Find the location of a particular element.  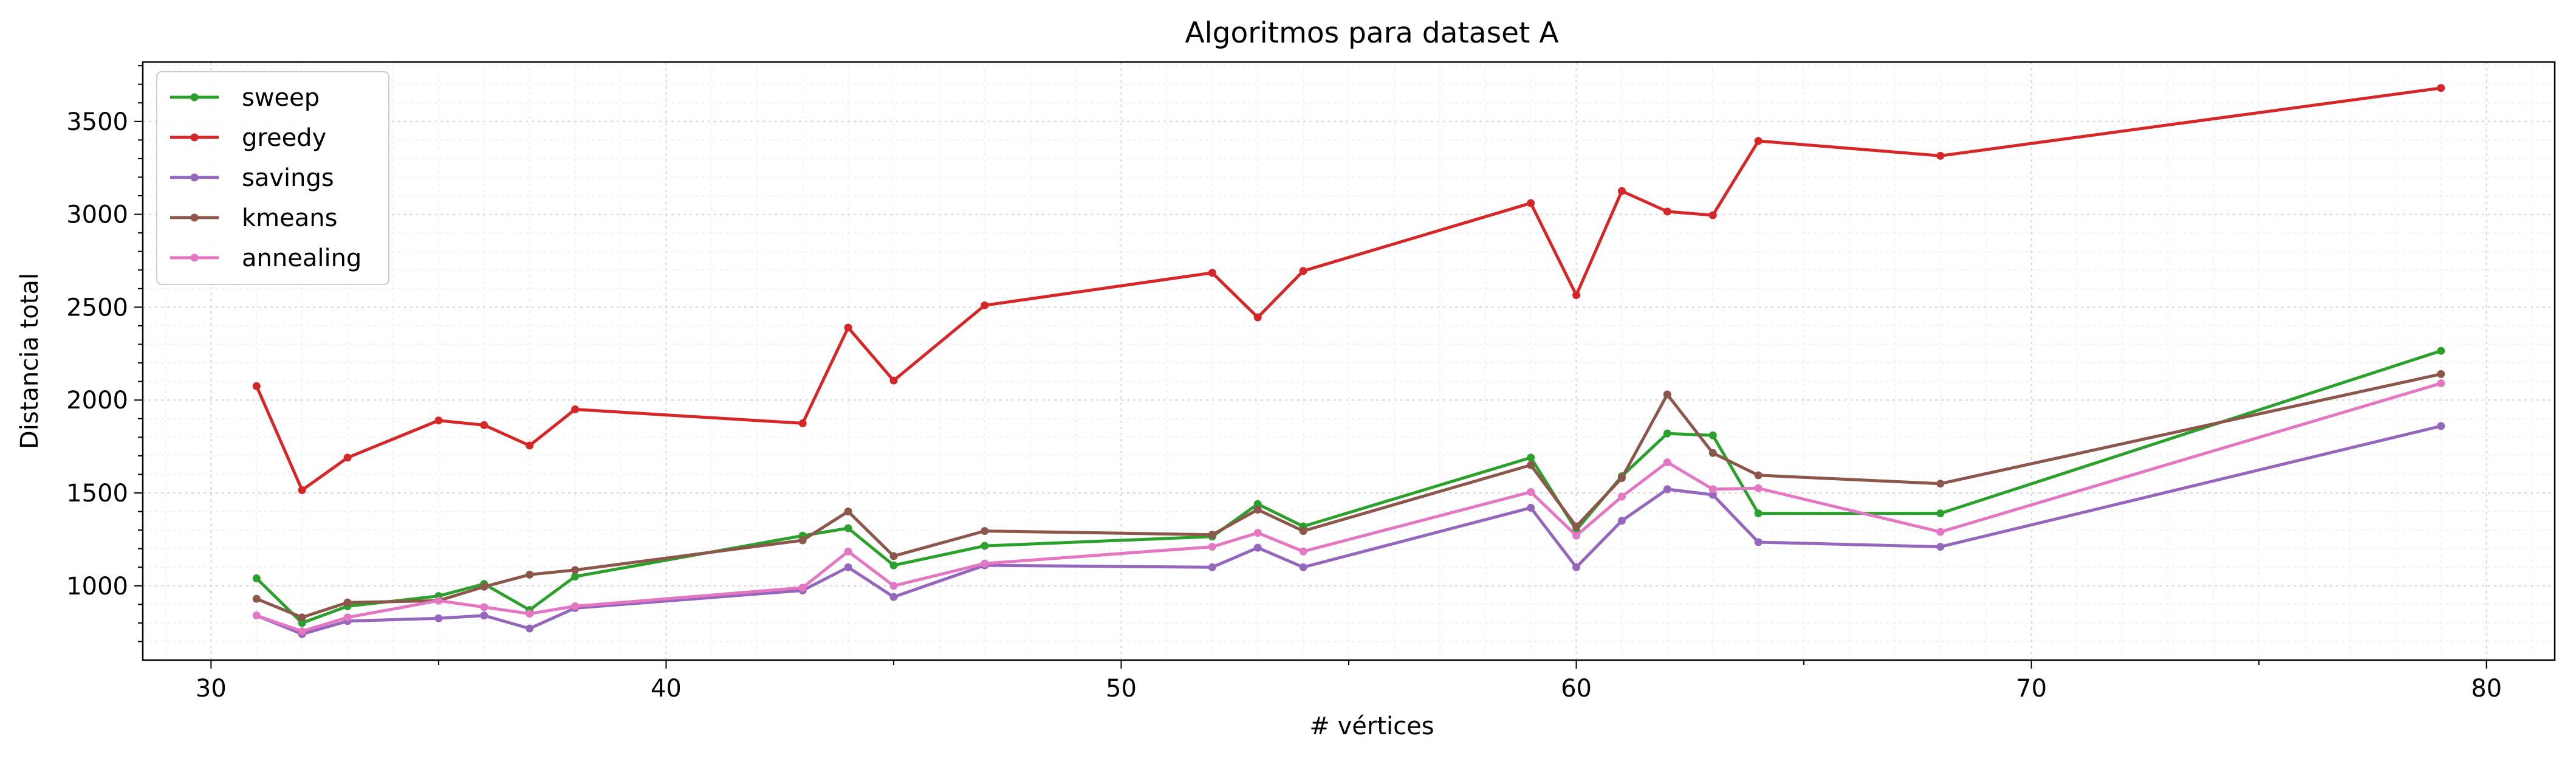

legend-label: greedy is located at coordinates (284, 138).